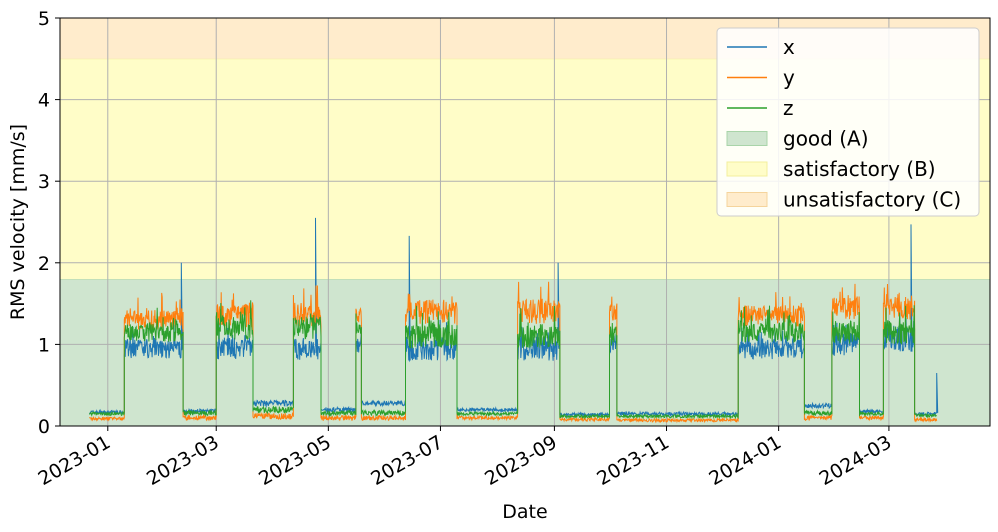 The width and height of the screenshot is (998, 532). What do you see at coordinates (788, 108) in the screenshot?
I see `legend-label-z: z` at bounding box center [788, 108].